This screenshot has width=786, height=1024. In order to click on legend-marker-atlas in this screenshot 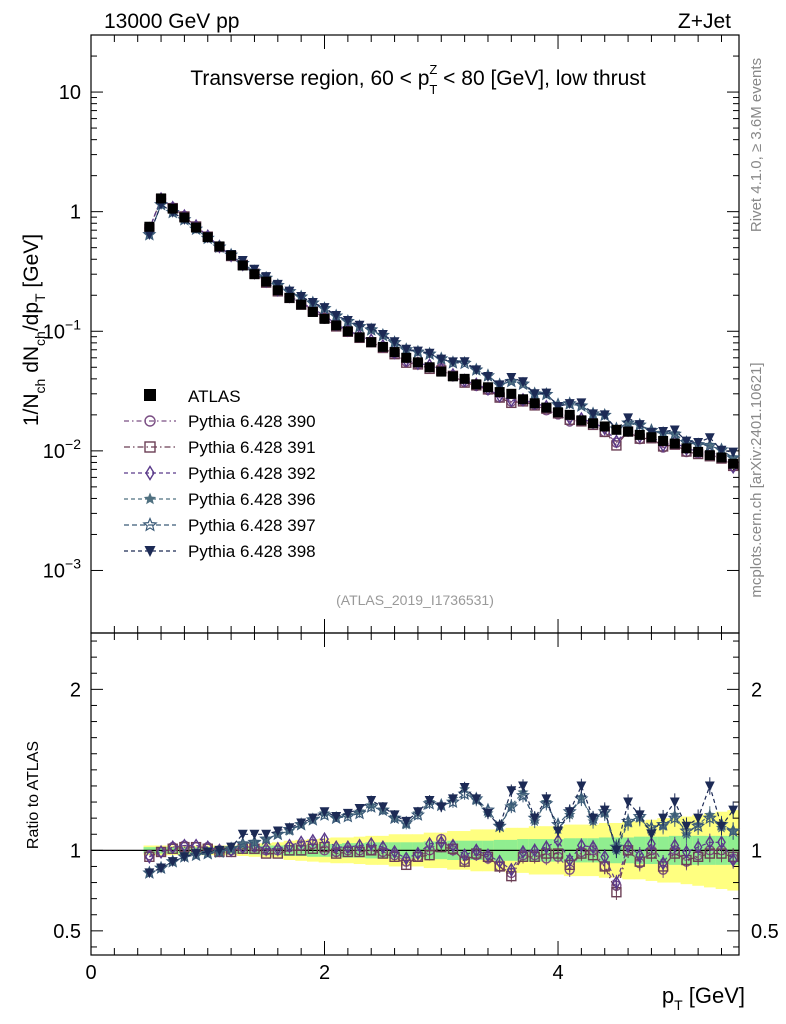, I will do `click(150, 395)`.